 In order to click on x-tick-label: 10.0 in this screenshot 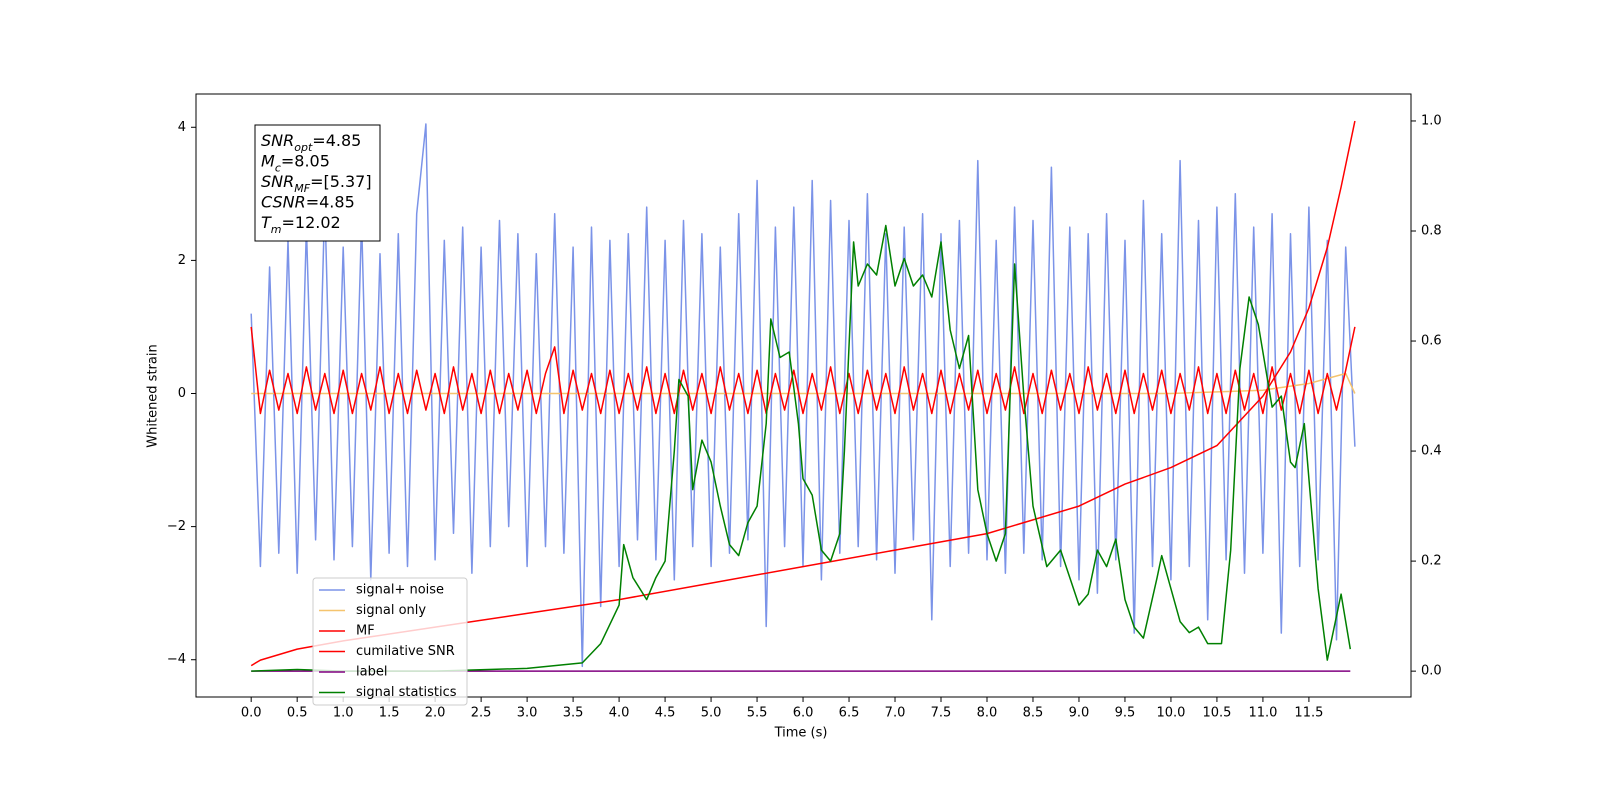, I will do `click(1170, 713)`.